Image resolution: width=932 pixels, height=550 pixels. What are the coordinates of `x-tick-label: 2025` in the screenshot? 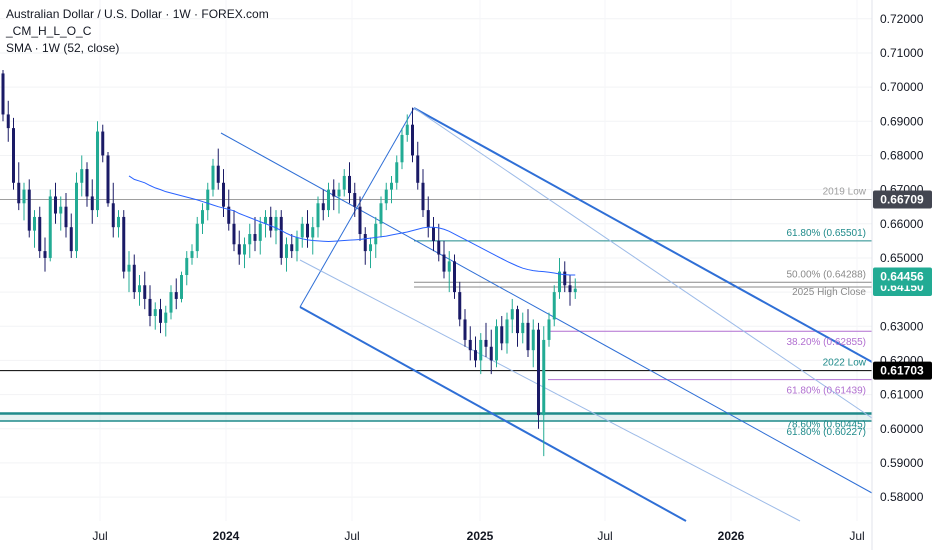 It's located at (480, 536).